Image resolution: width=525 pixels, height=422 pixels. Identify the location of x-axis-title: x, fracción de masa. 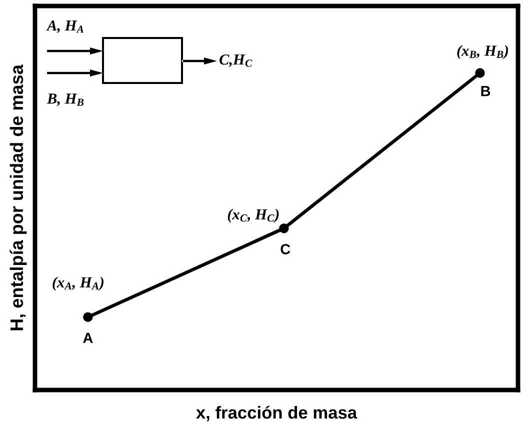
(277, 414).